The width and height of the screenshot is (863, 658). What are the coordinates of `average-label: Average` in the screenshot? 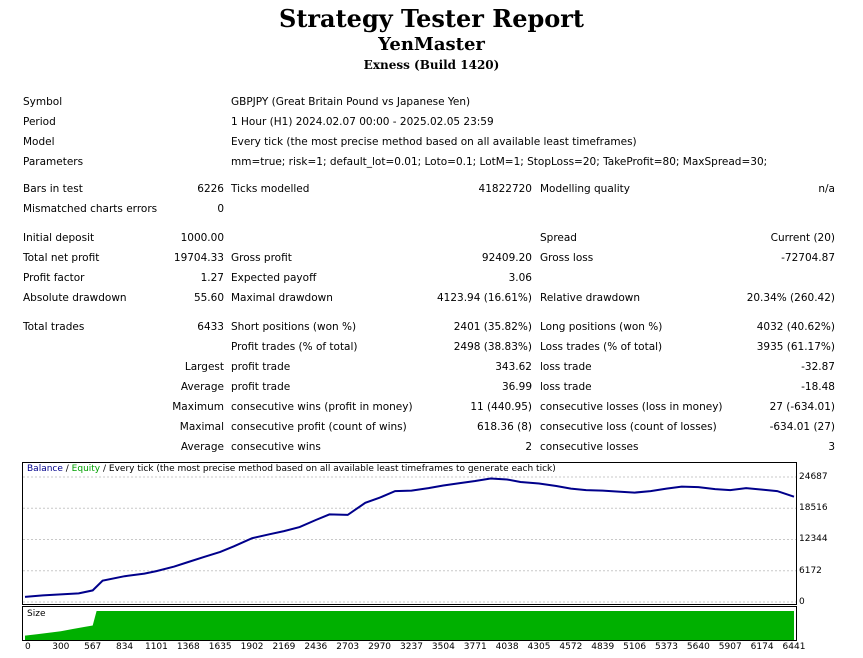 It's located at (202, 387).